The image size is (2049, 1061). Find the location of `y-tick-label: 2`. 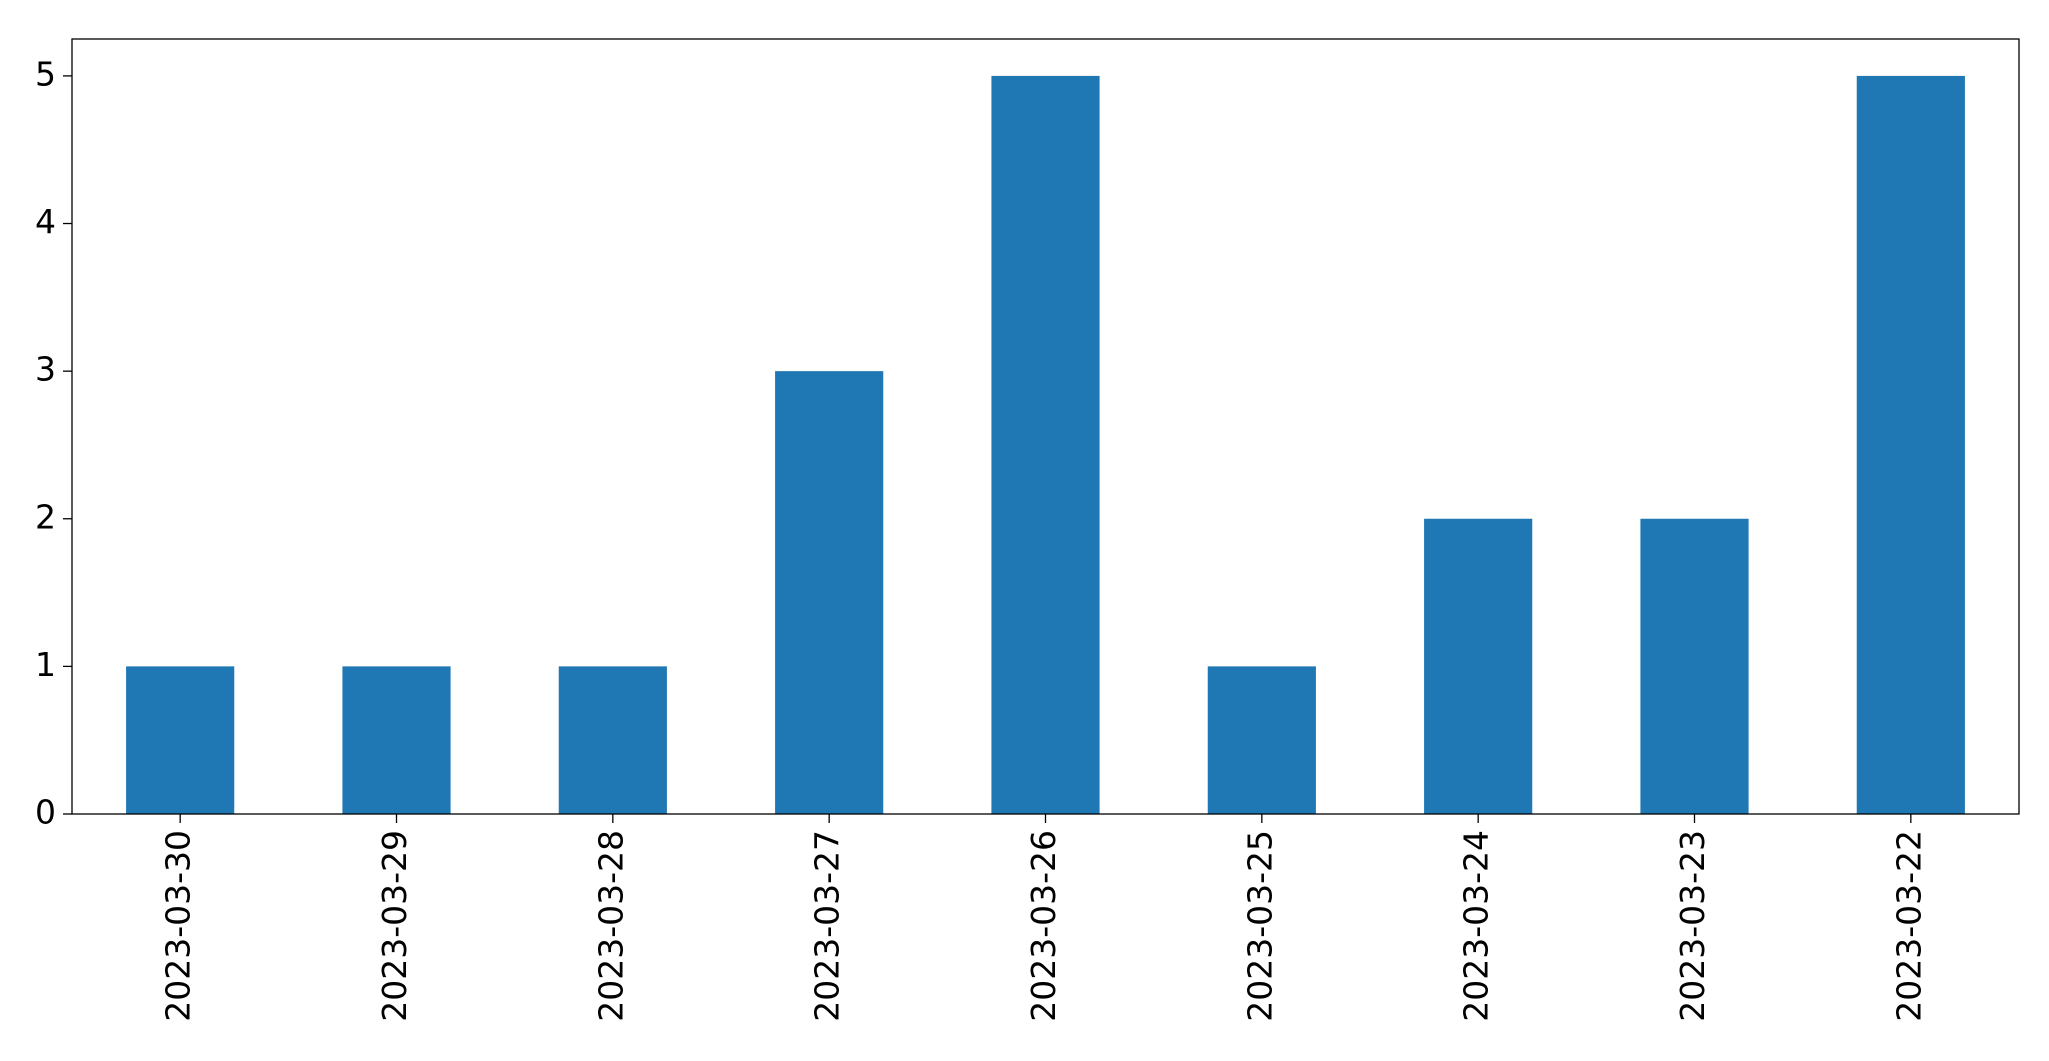

y-tick-label: 2 is located at coordinates (45, 516).